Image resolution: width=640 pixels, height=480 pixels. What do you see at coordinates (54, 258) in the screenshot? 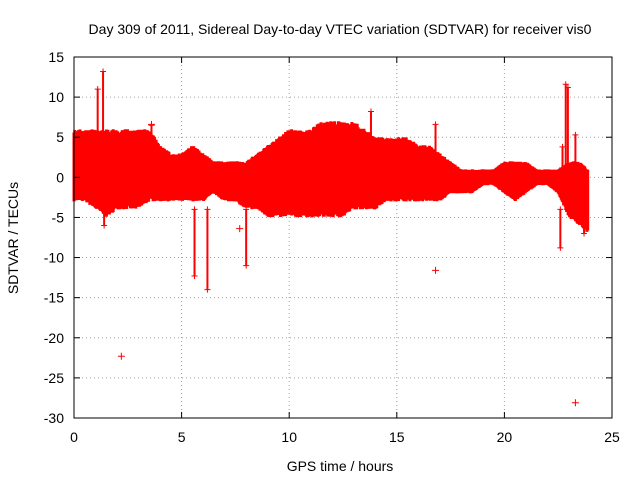
I see `y-tick-label: -10` at bounding box center [54, 258].